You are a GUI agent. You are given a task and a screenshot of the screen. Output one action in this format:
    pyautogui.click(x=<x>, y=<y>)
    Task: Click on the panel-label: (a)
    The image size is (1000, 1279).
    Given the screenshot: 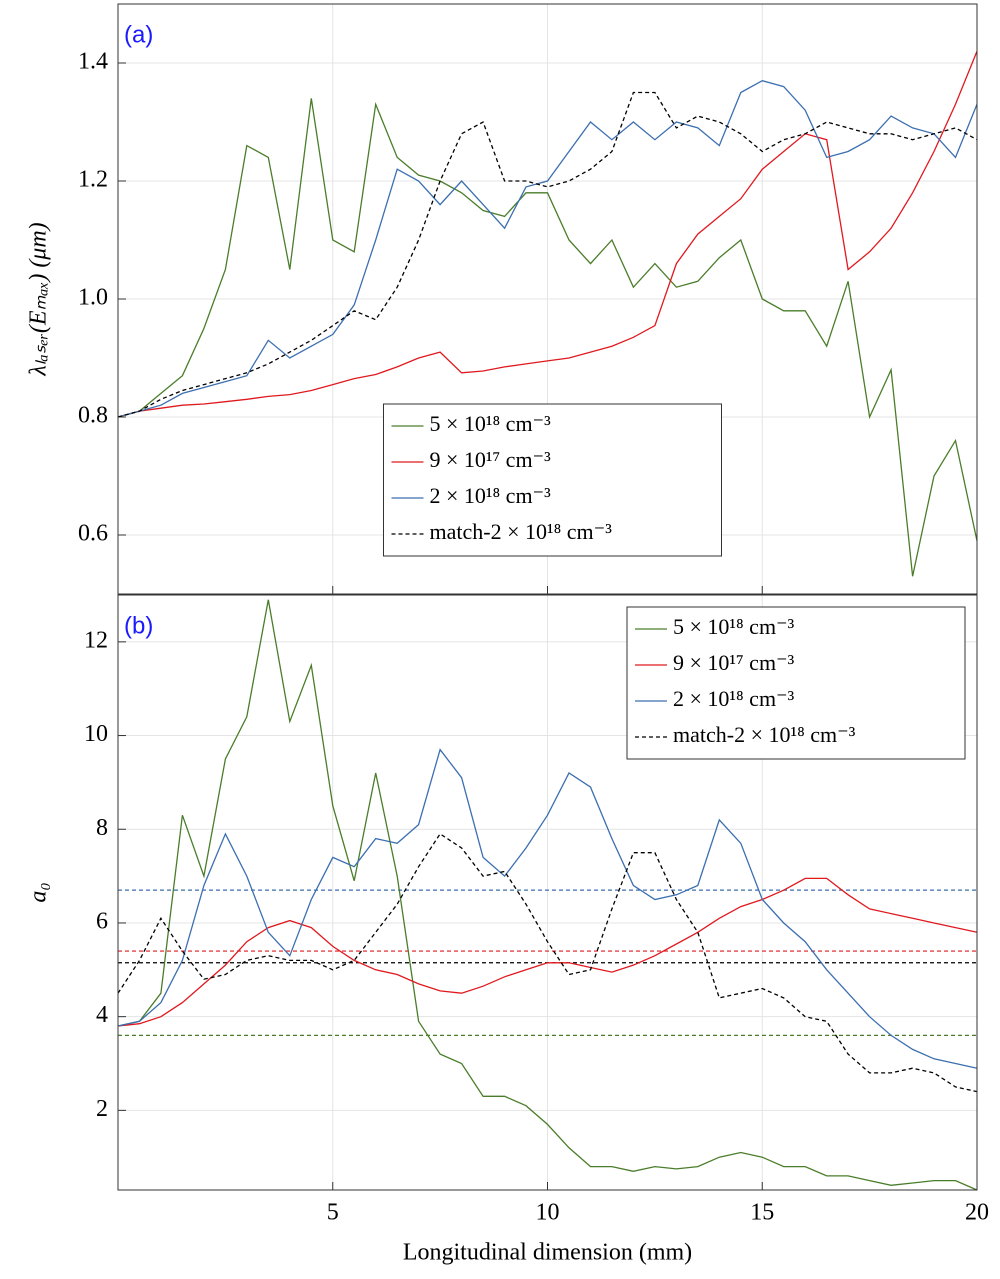 What is the action you would take?
    pyautogui.click(x=138, y=34)
    